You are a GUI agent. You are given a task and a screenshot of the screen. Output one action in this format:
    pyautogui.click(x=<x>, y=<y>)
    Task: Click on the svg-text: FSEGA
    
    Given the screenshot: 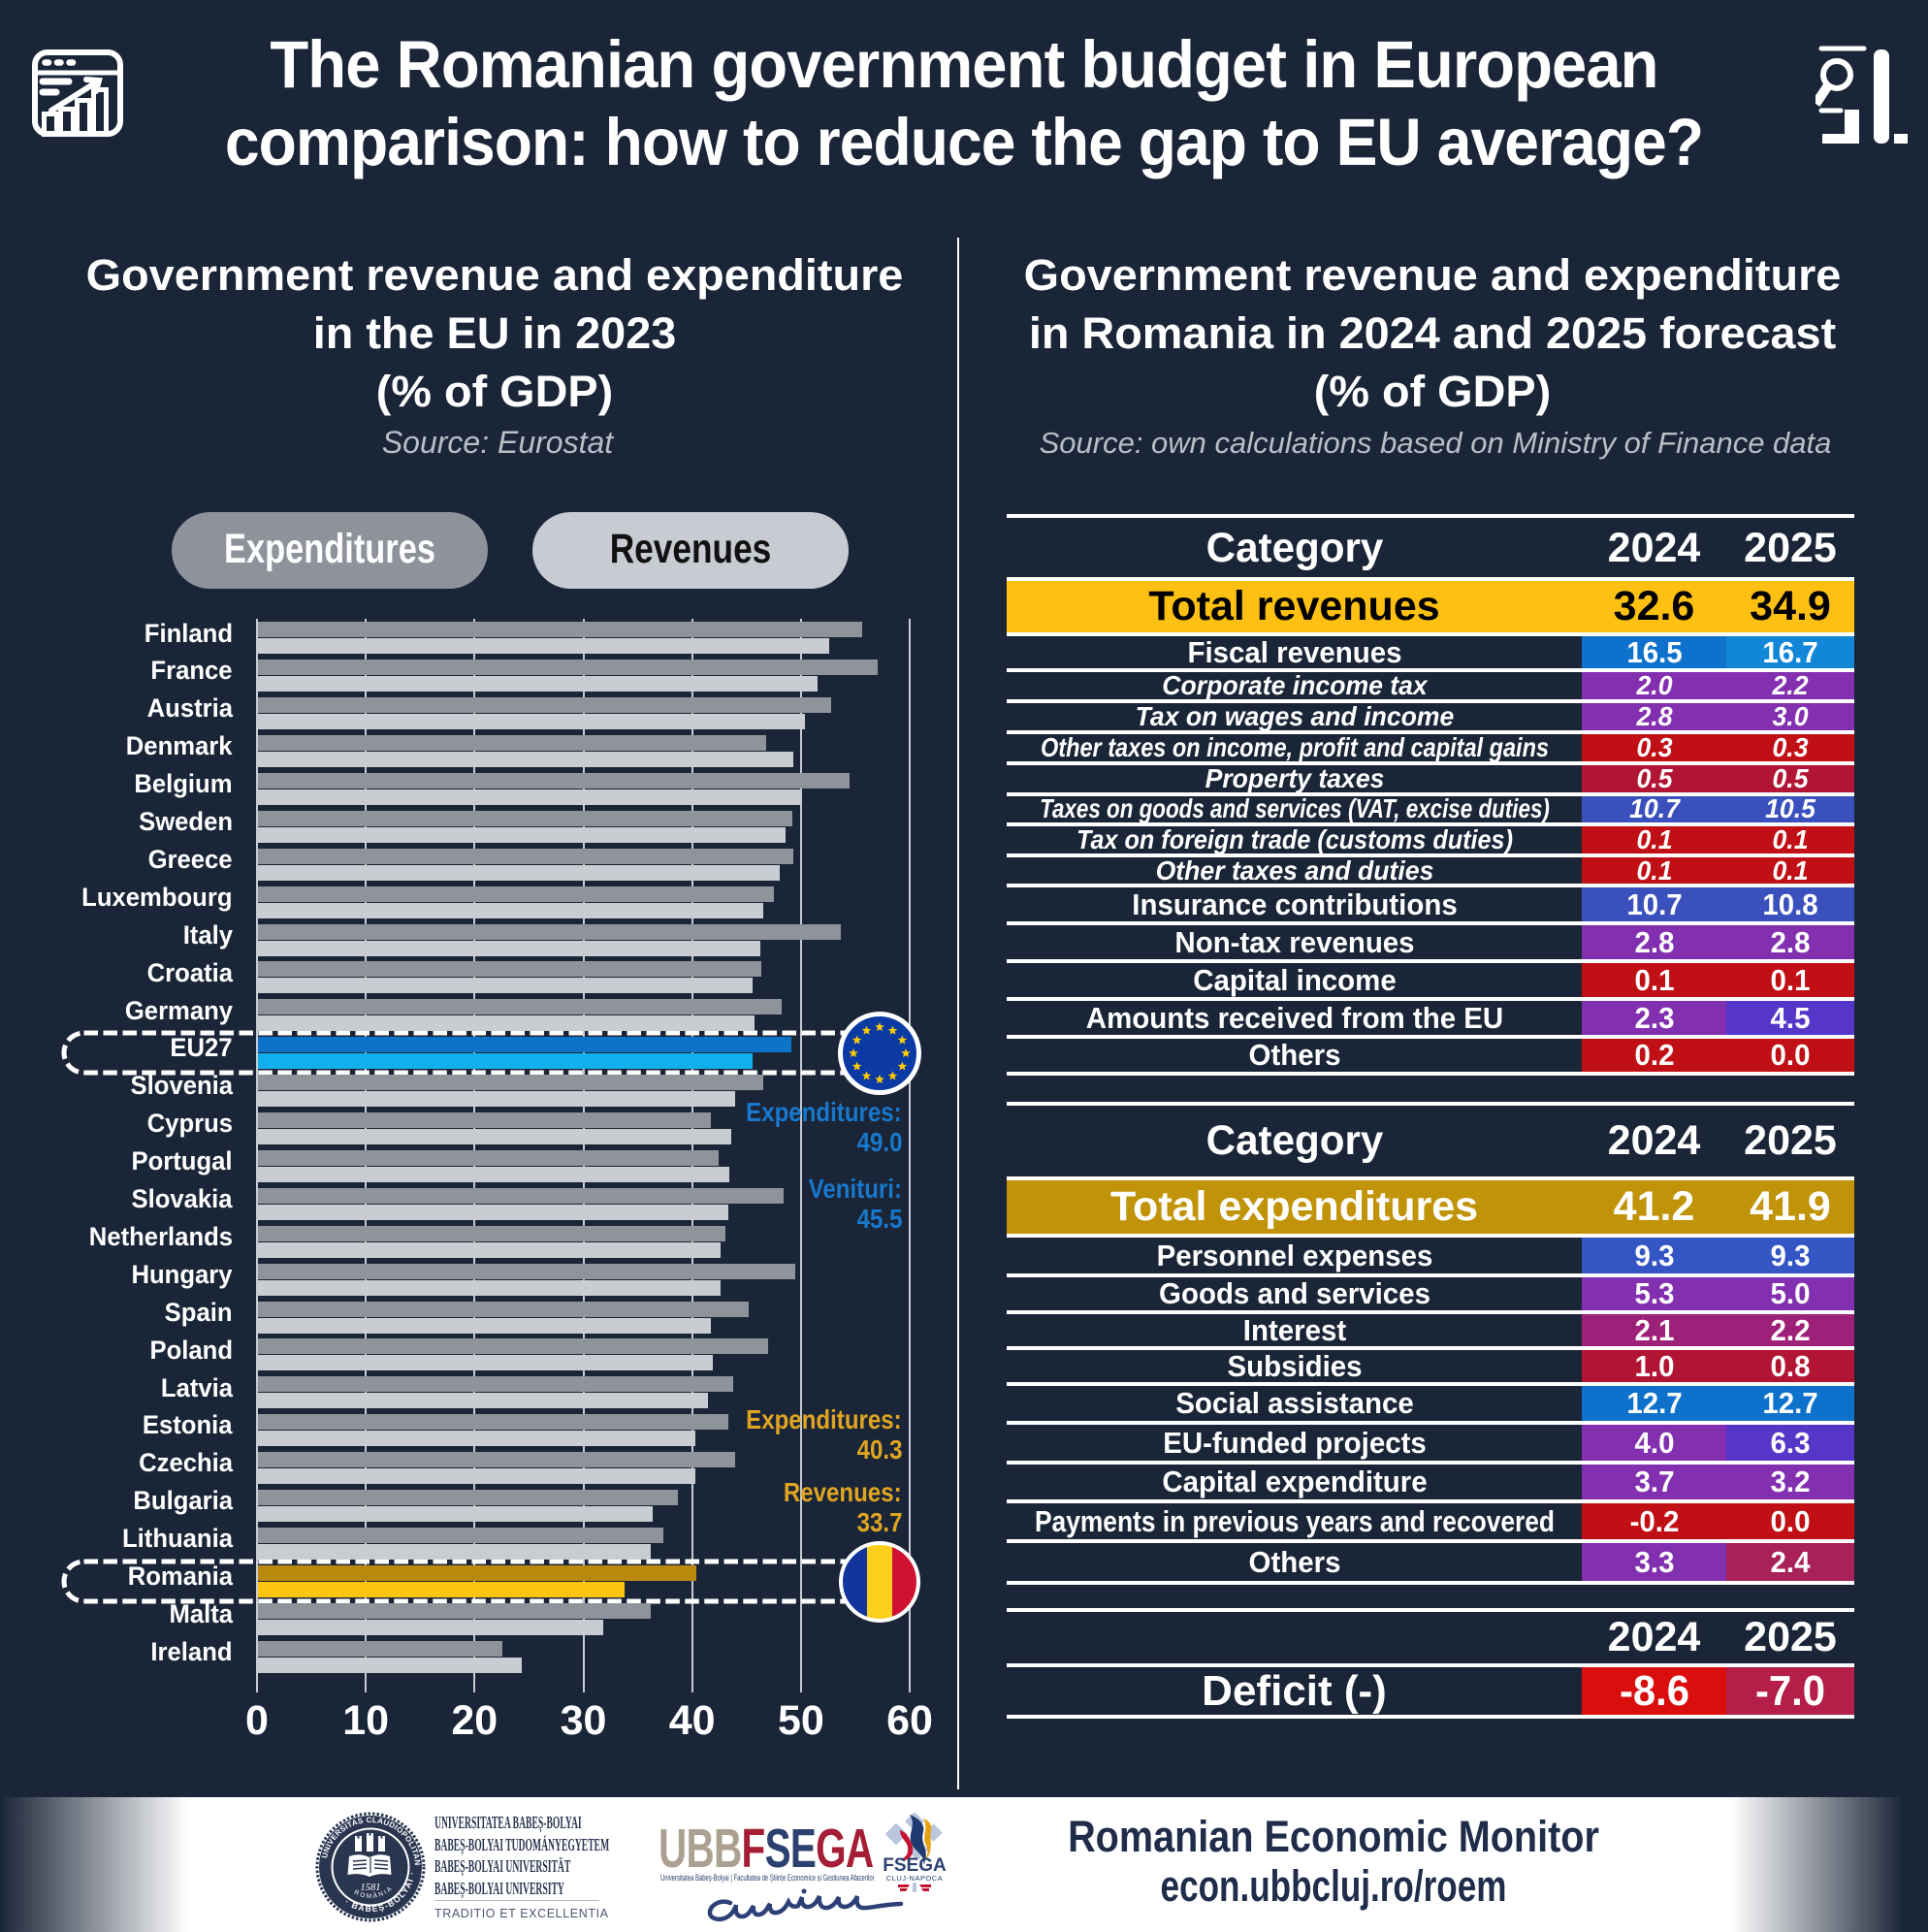 What is the action you would take?
    pyautogui.click(x=915, y=1865)
    